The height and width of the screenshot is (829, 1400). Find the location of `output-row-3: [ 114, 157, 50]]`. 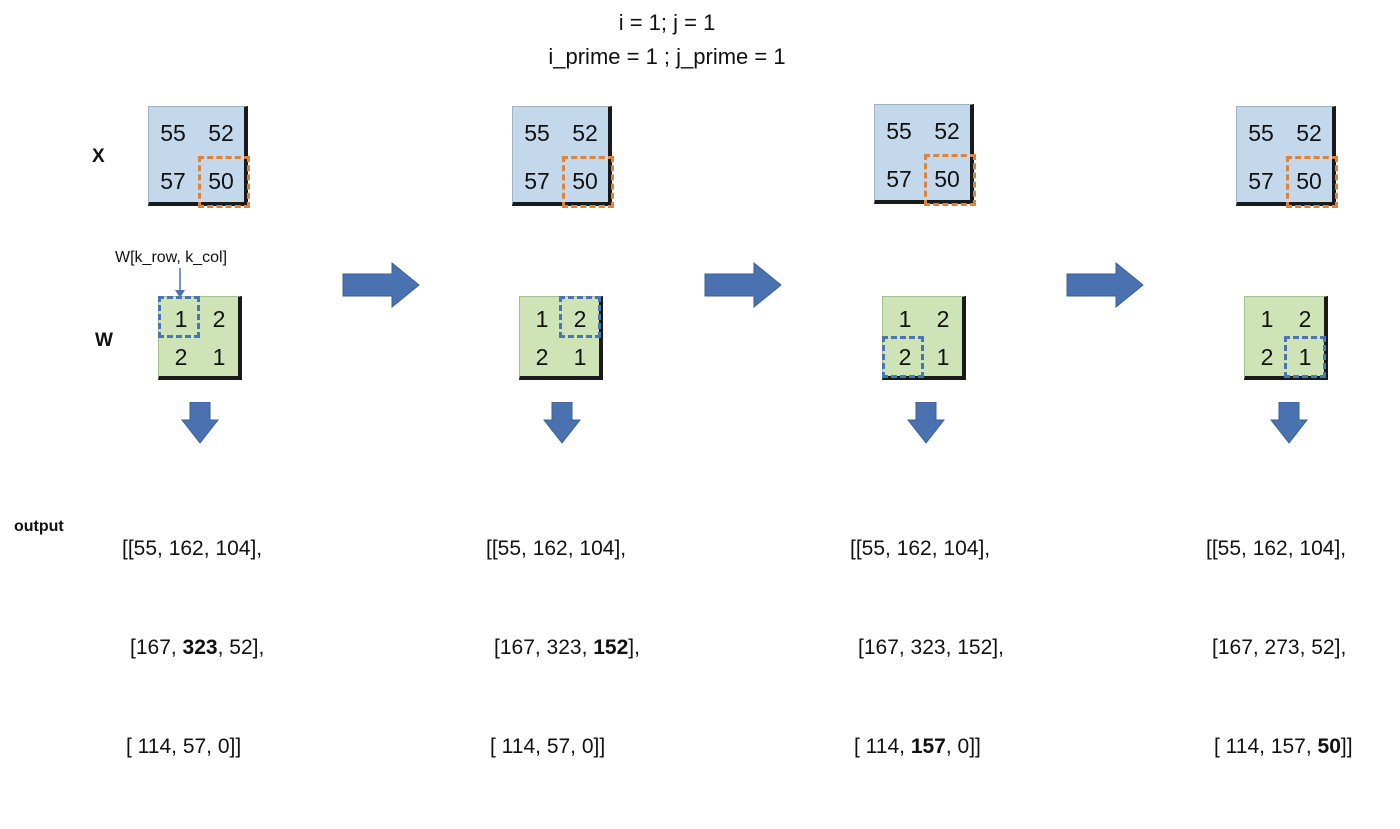

output-row-3: [ 114, 157, 50]] is located at coordinates (1279, 746).